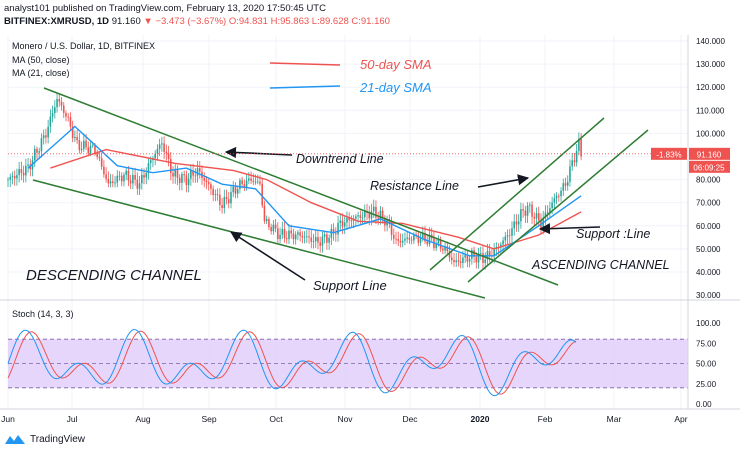  Describe the element at coordinates (709, 167) in the screenshot. I see `countdown-label: 06:09:25` at that location.